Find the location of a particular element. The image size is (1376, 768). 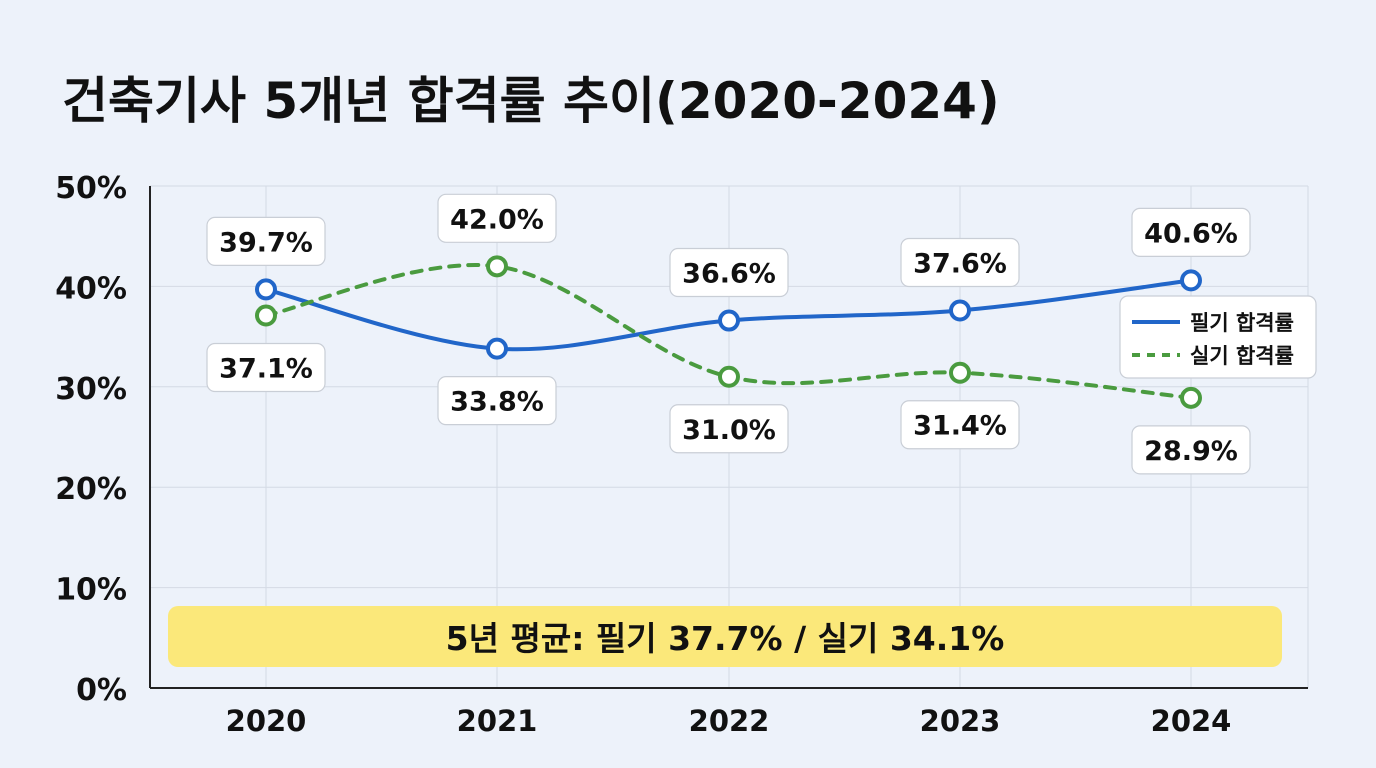

data-label: 28.9% is located at coordinates (1191, 451).